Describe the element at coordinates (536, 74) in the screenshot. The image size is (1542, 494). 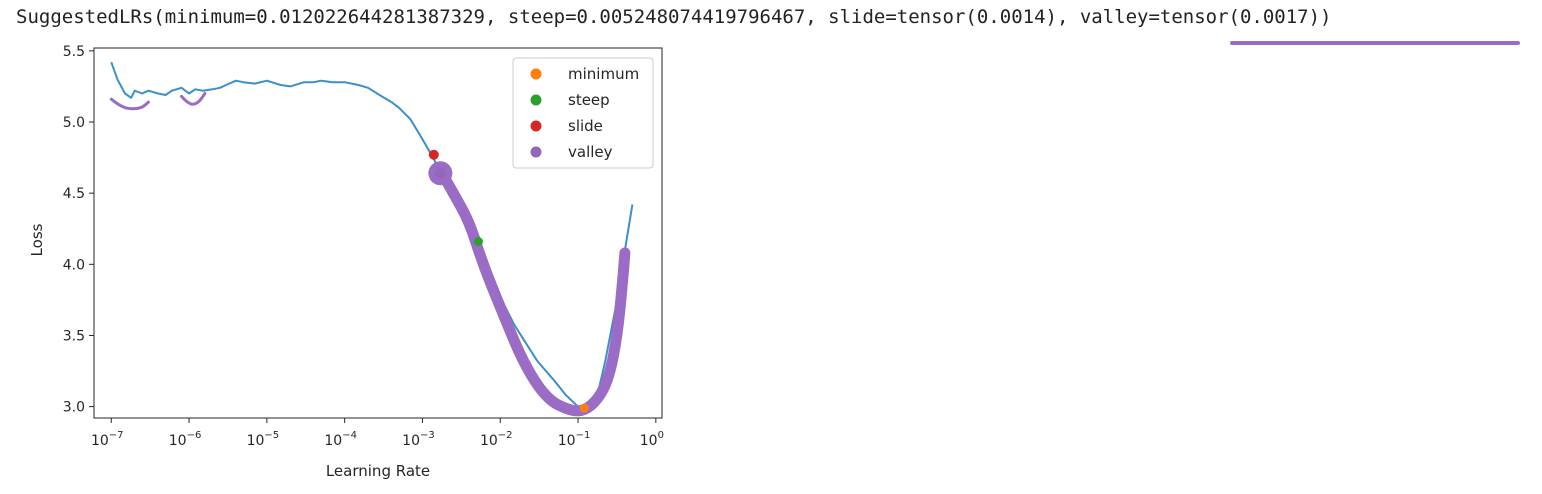
I see `legend-swatch-minimum` at that location.